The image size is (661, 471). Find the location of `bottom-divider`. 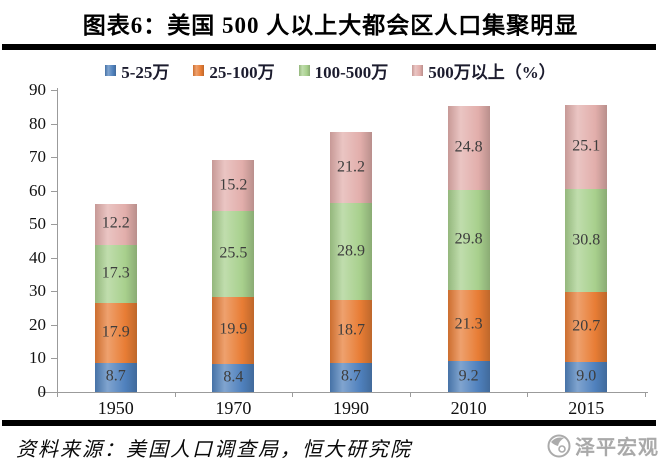

bottom-divider is located at coordinates (329, 423).